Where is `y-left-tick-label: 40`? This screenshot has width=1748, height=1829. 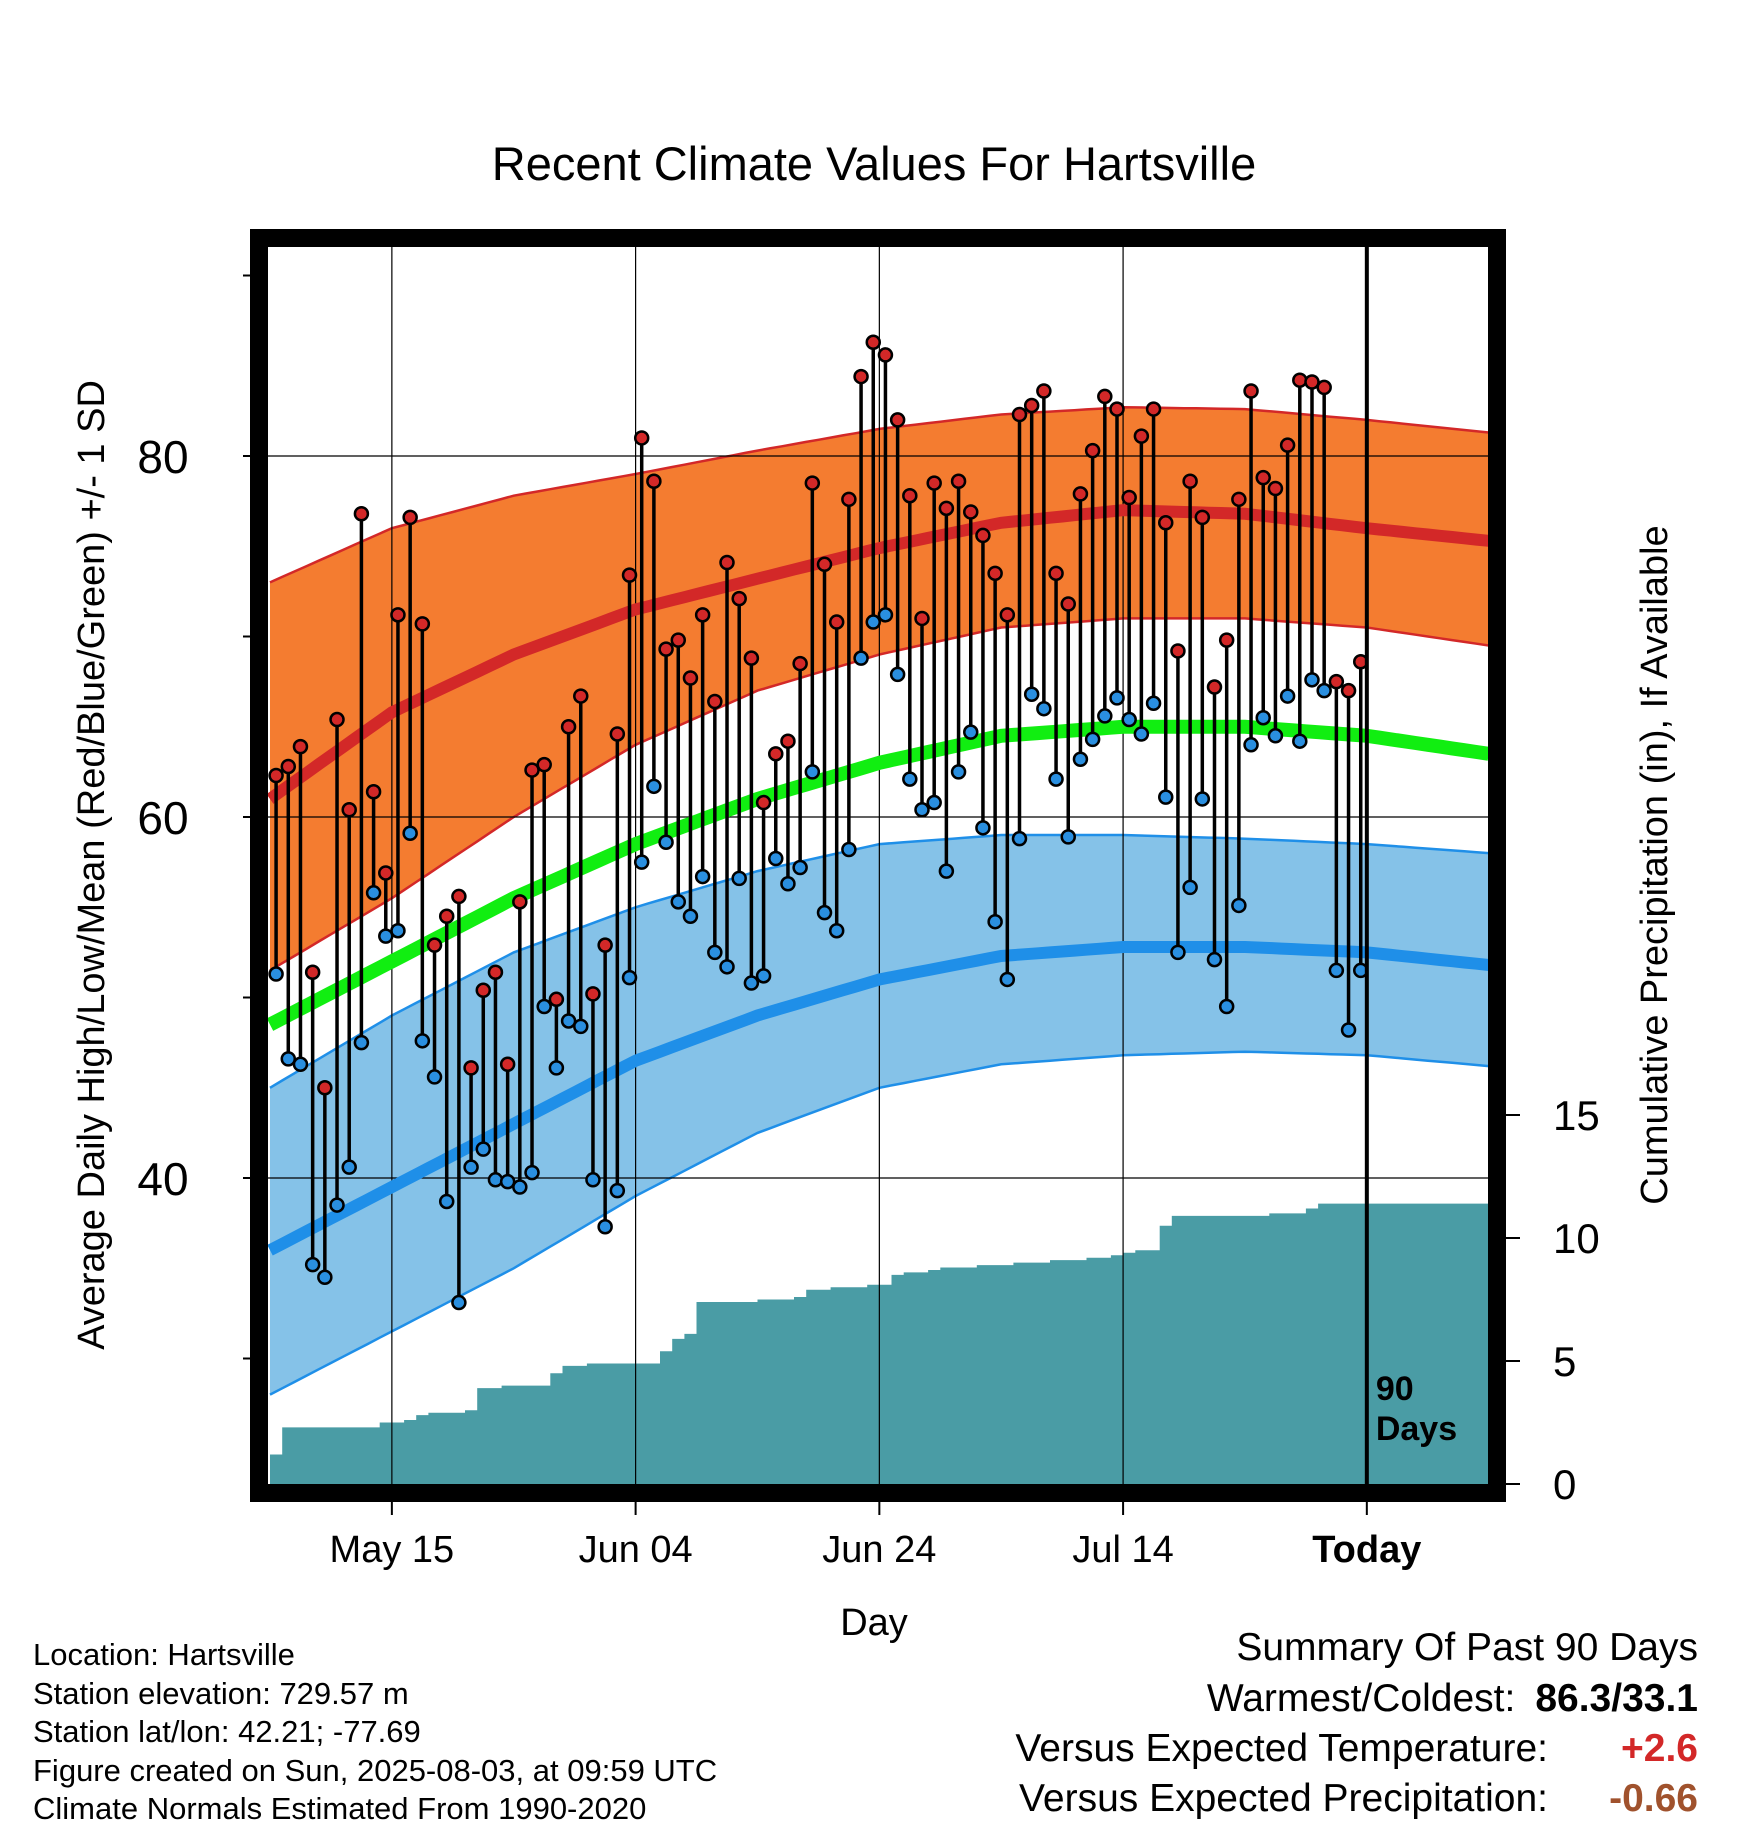
y-left-tick-label: 40 is located at coordinates (162, 1179).